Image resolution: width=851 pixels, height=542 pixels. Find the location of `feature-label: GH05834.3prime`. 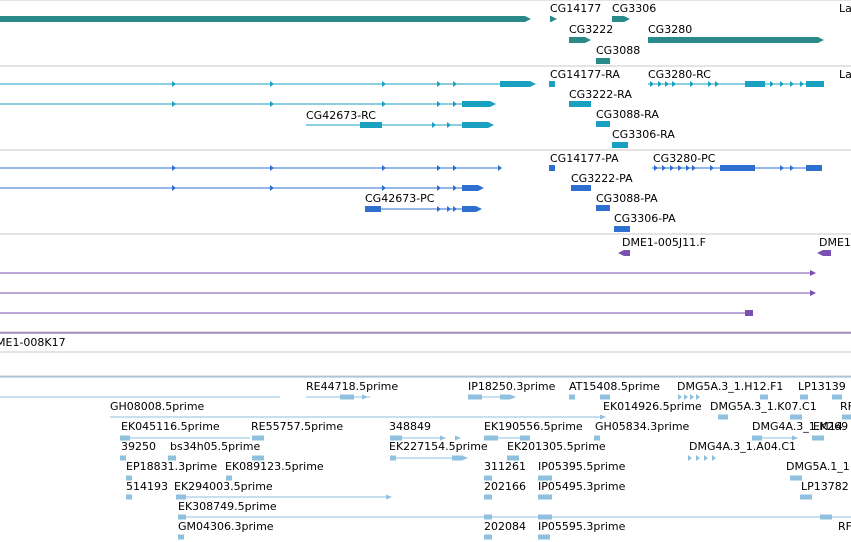

feature-label: GH05834.3prime is located at coordinates (642, 426).